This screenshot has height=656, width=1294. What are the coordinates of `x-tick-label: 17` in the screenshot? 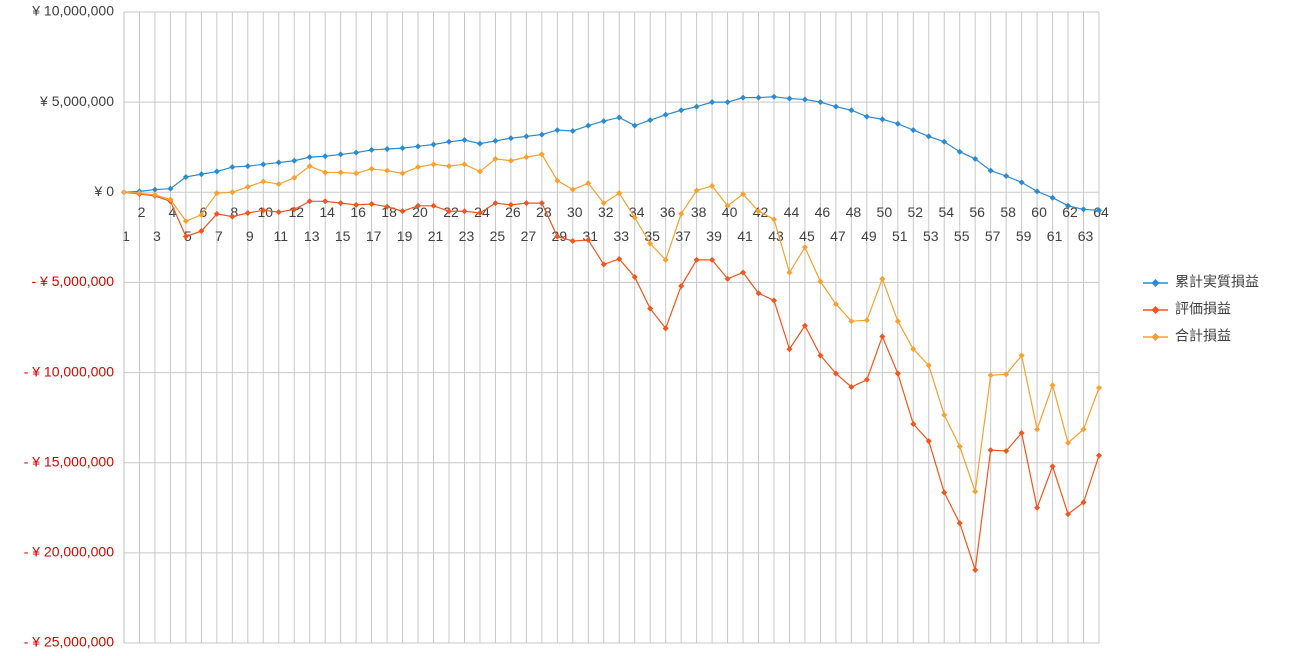 It's located at (374, 236).